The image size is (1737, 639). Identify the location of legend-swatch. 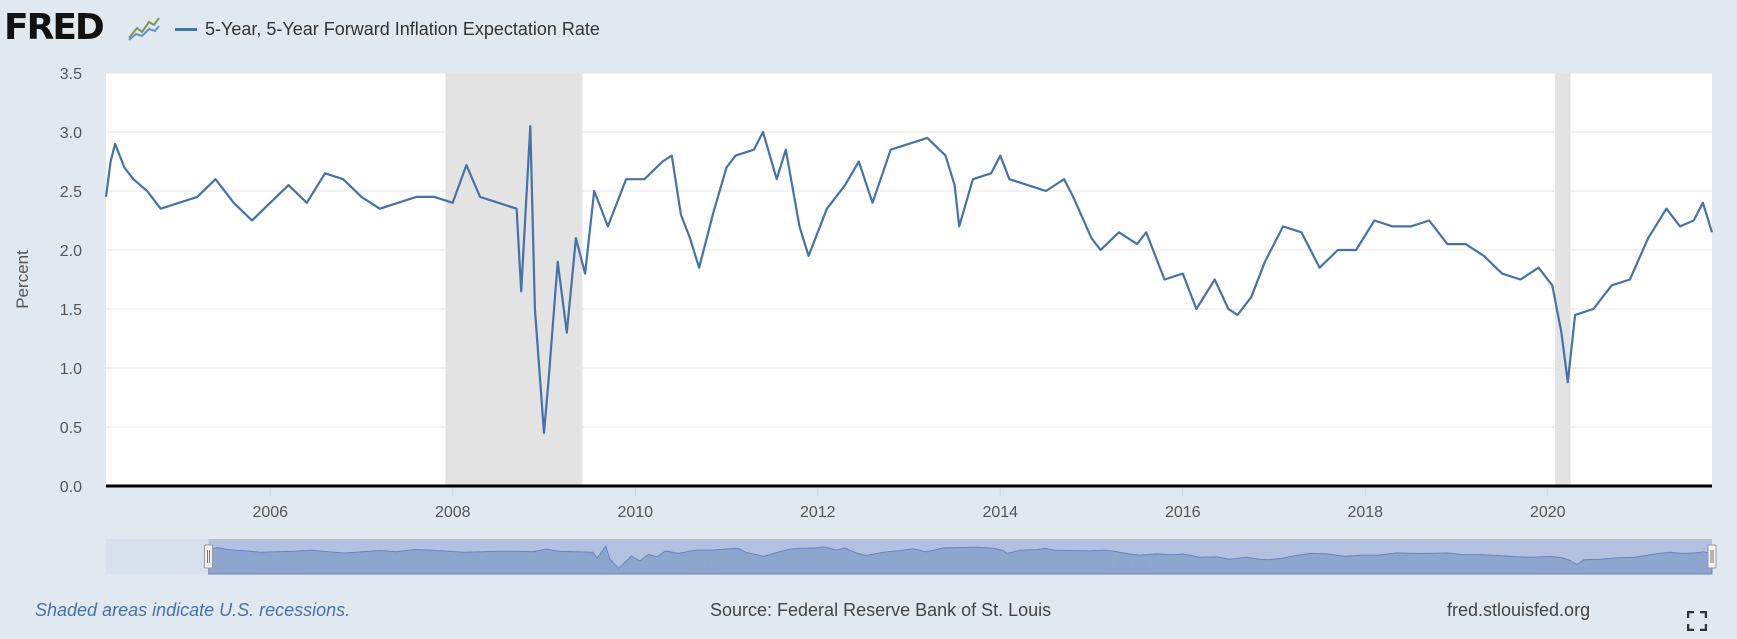
(186, 29).